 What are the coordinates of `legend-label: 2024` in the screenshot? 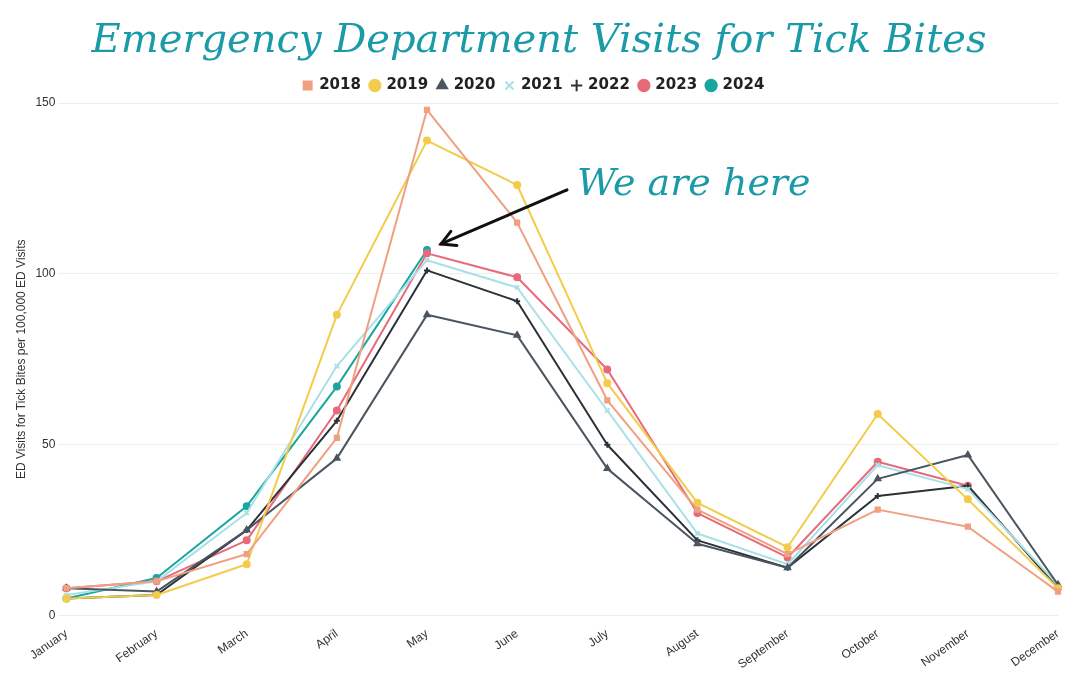 It's located at (743, 84).